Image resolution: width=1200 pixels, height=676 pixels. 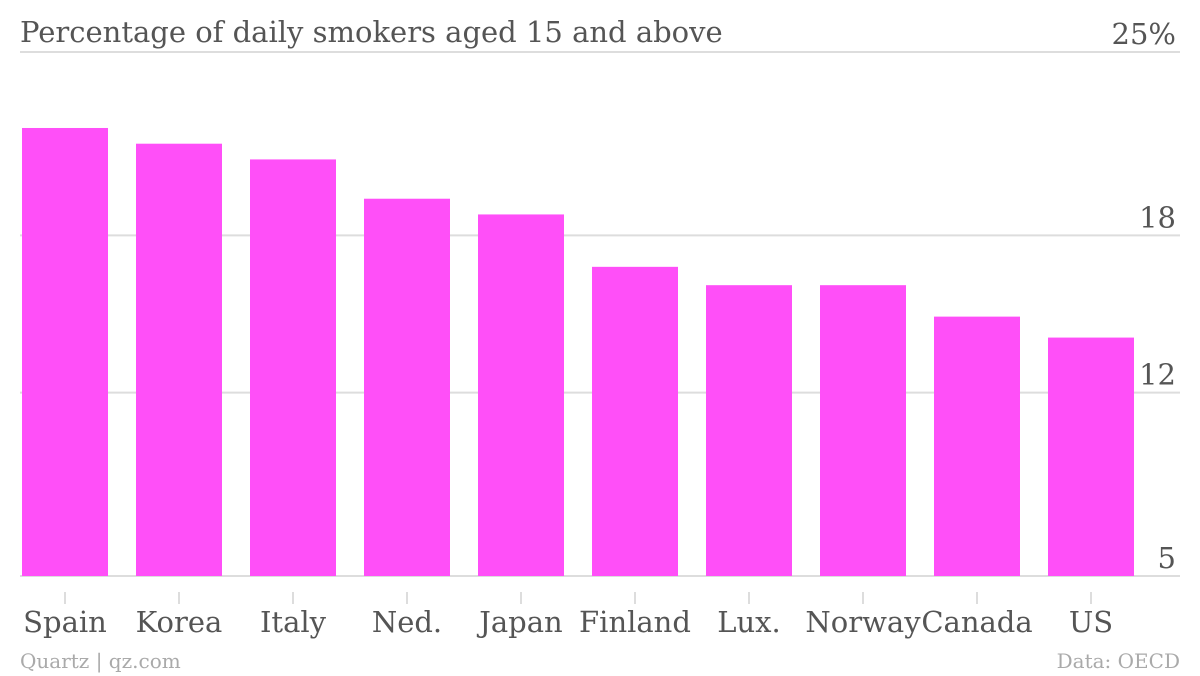 I want to click on y-tick-label: 25%, so click(x=1144, y=34).